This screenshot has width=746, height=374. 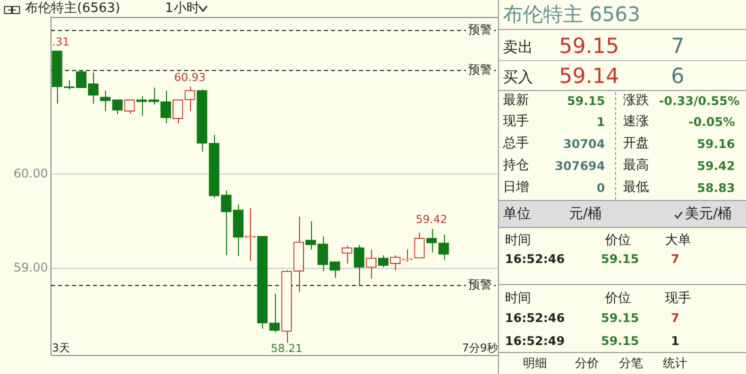 I want to click on text: 307694, so click(x=579, y=166).